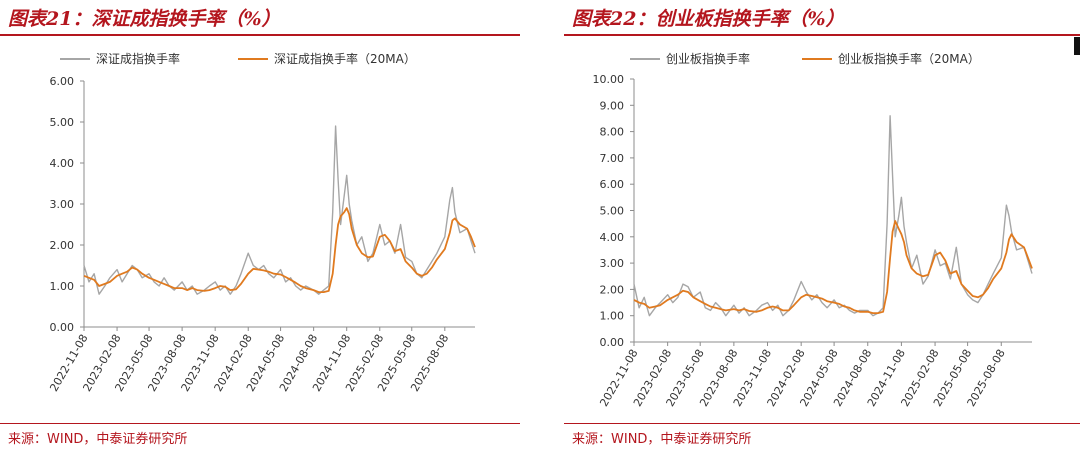 The width and height of the screenshot is (1080, 451). What do you see at coordinates (708, 19) in the screenshot?
I see `chart-title-2: 图表22：创业板指换手率（%）` at bounding box center [708, 19].